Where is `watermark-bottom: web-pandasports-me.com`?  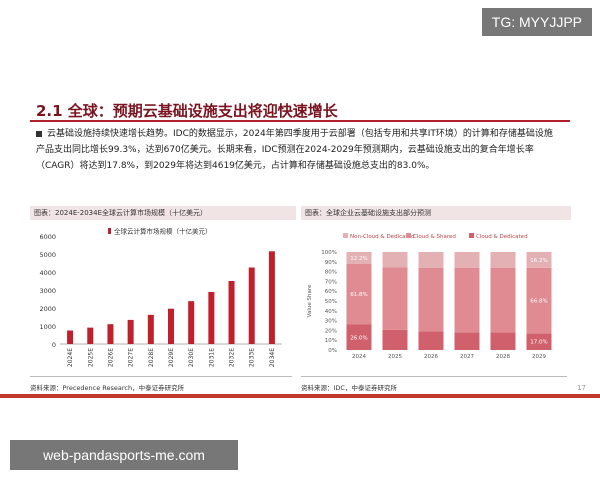
watermark-bottom: web-pandasports-me.com is located at coordinates (124, 455).